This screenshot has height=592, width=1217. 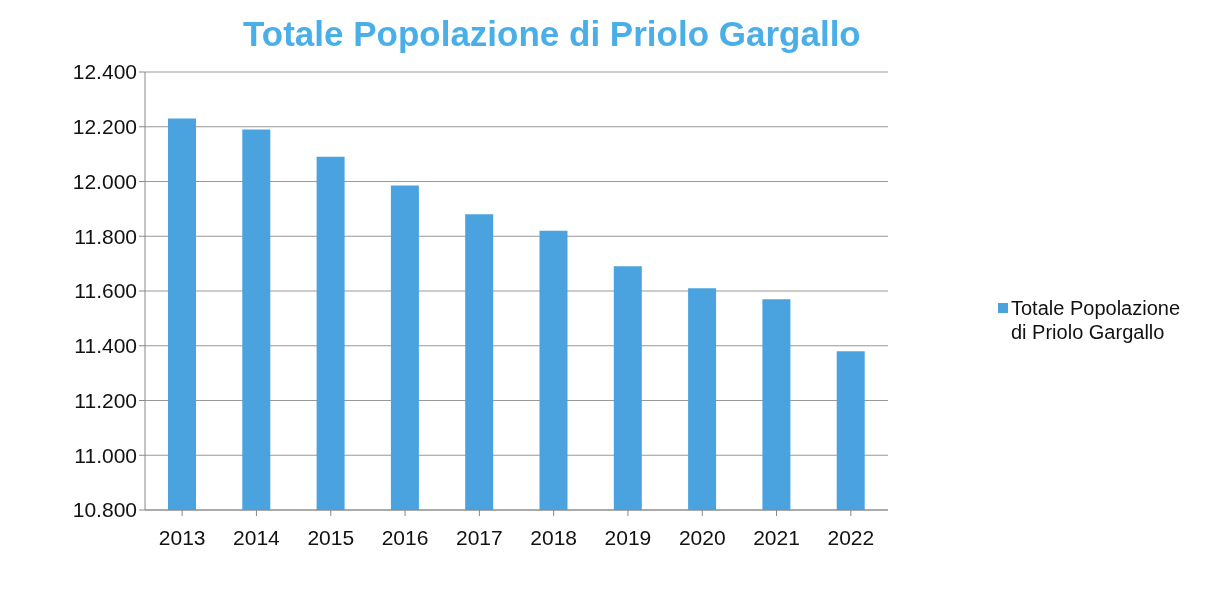 I want to click on y-tick-label: 11.200, so click(x=105, y=400).